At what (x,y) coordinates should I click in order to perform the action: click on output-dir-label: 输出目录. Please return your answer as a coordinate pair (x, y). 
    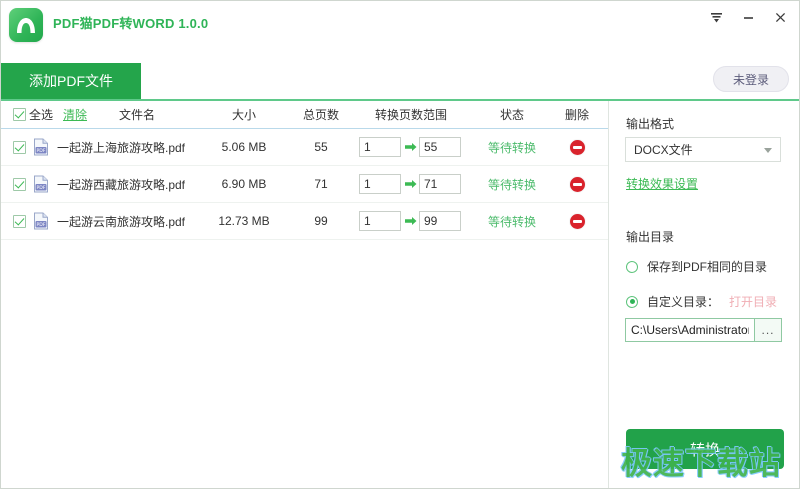
    Looking at the image, I should click on (650, 237).